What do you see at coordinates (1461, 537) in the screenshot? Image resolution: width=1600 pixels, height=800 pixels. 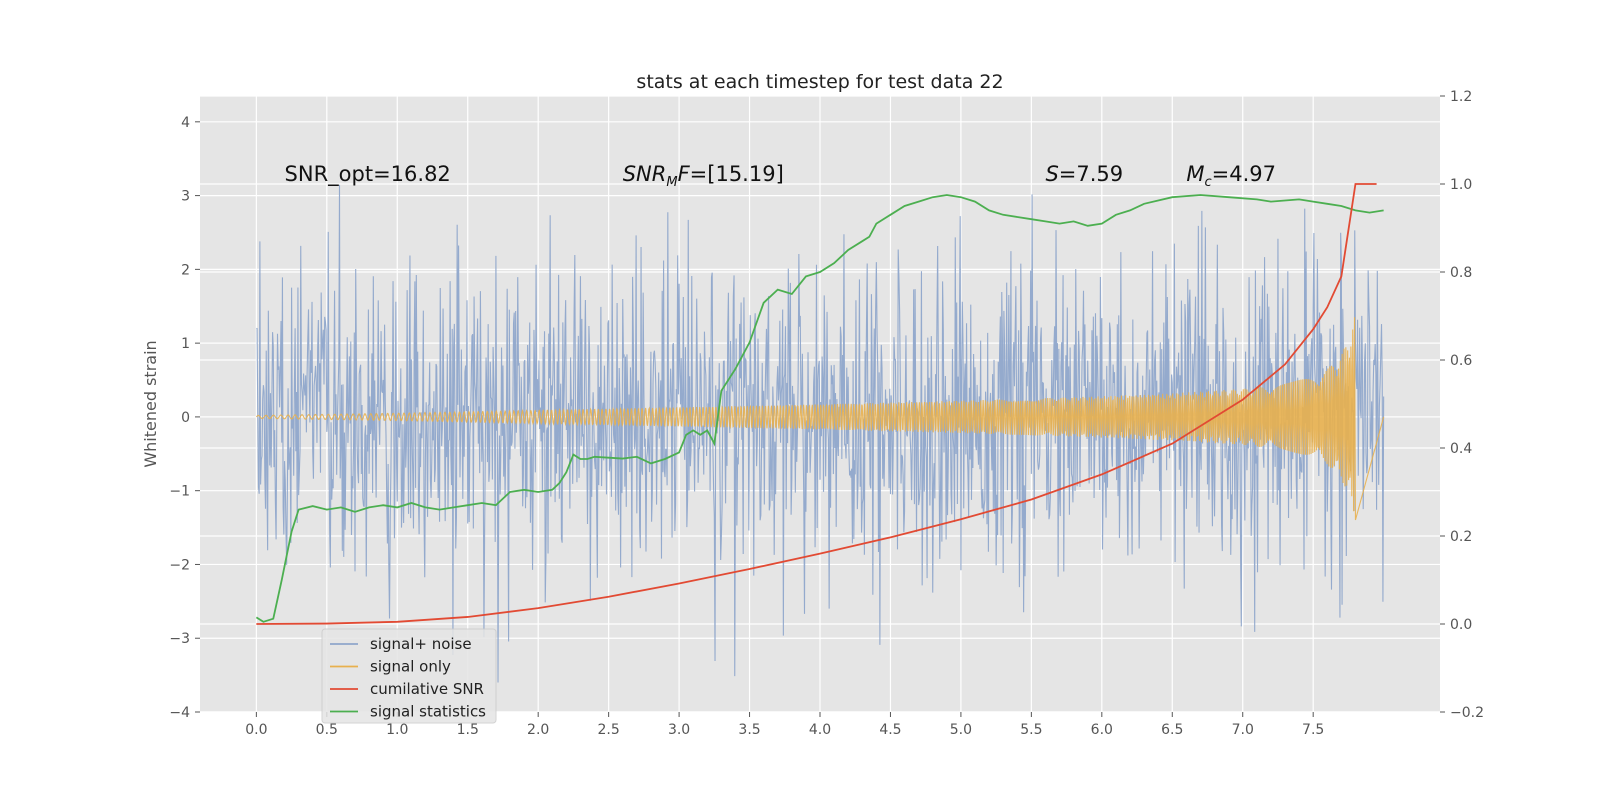 I see `y2-tick-label: 0.2` at bounding box center [1461, 537].